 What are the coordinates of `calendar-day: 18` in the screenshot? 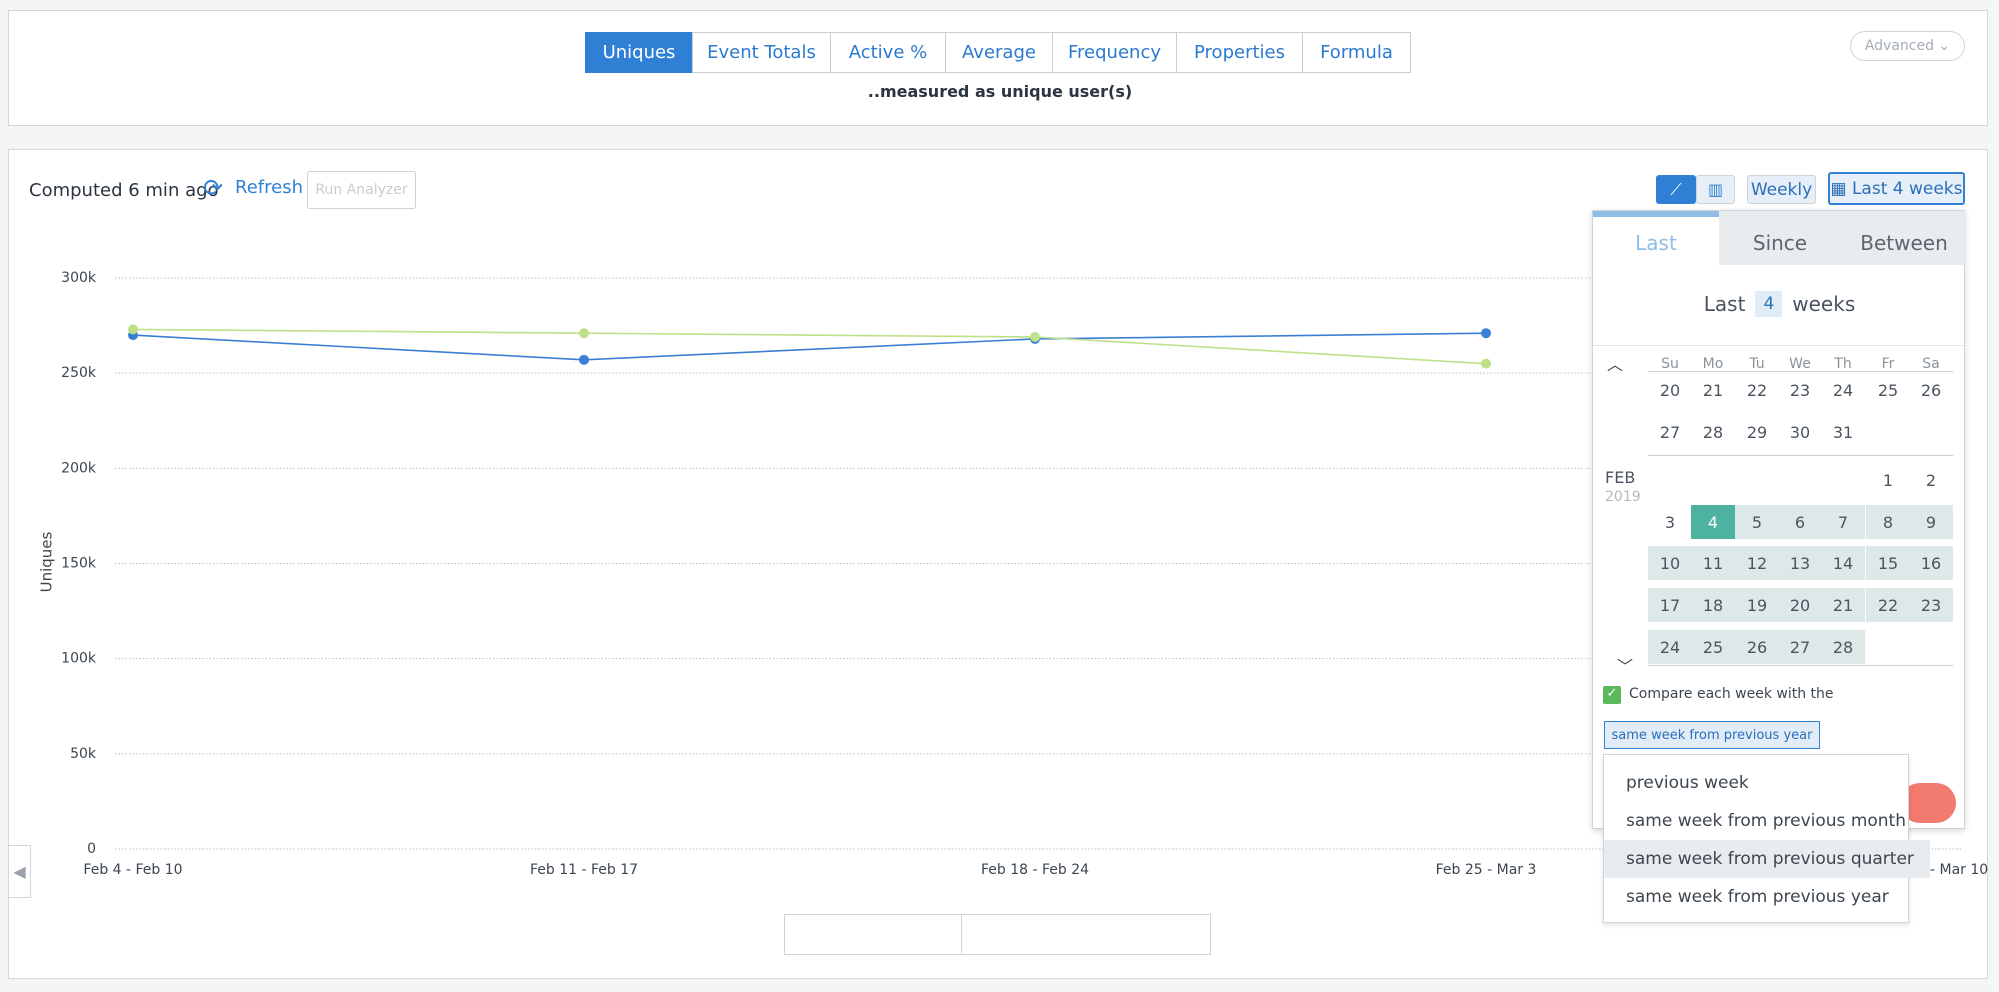 It's located at (1713, 605).